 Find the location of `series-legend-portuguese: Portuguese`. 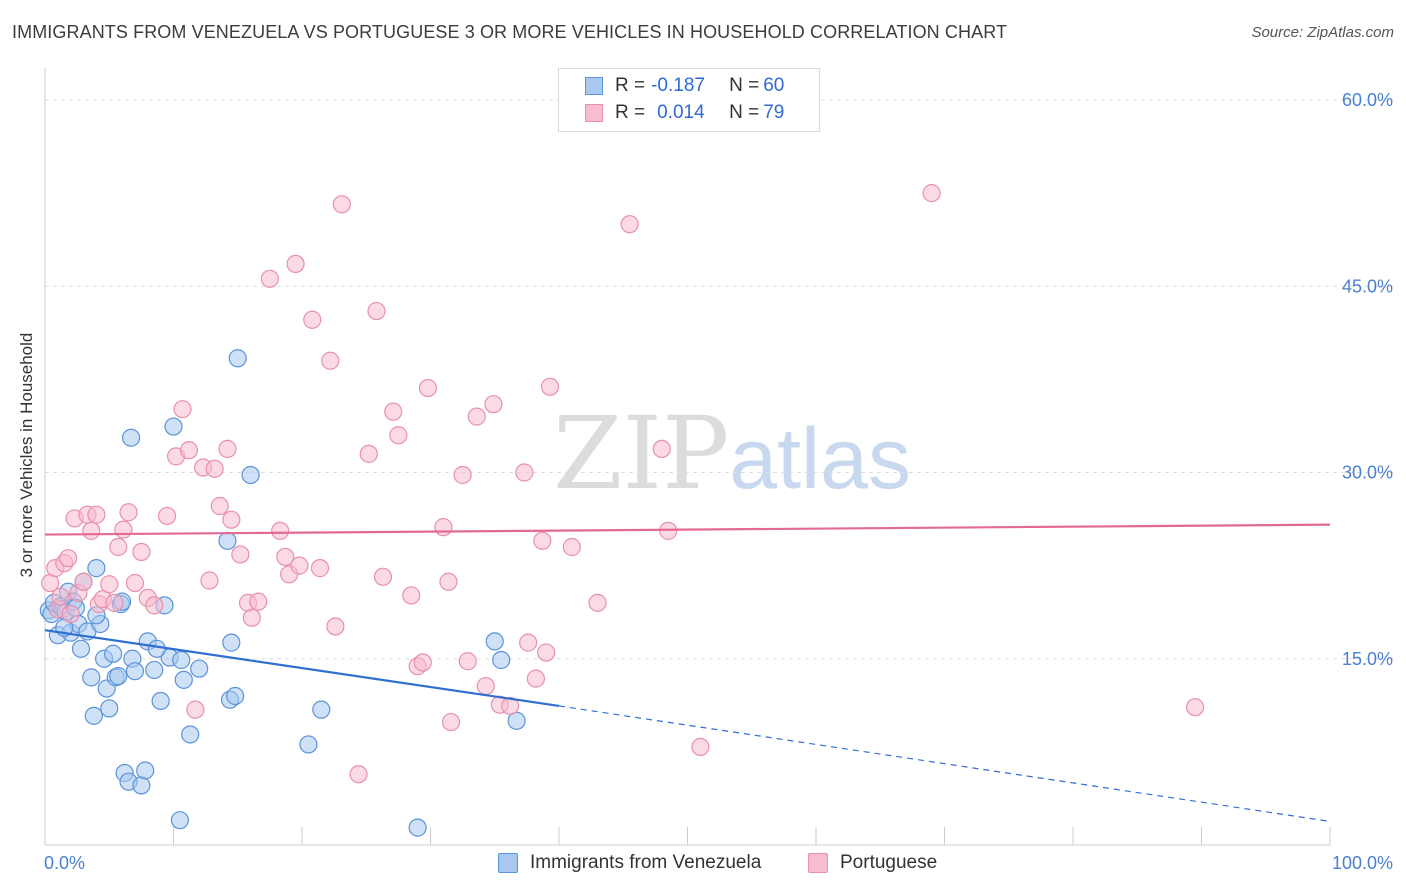

series-legend-portuguese: Portuguese is located at coordinates (872, 863).